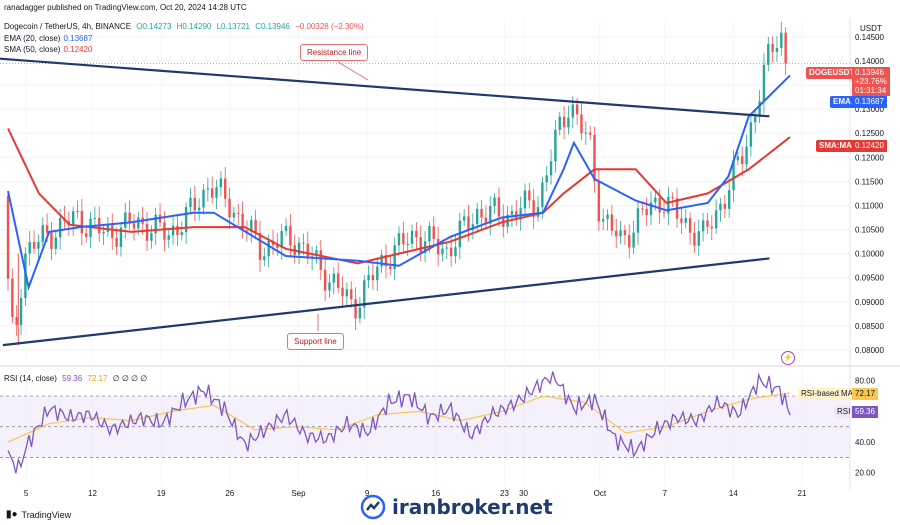  I want to click on candle-timer: 01:31:34, so click(871, 90).